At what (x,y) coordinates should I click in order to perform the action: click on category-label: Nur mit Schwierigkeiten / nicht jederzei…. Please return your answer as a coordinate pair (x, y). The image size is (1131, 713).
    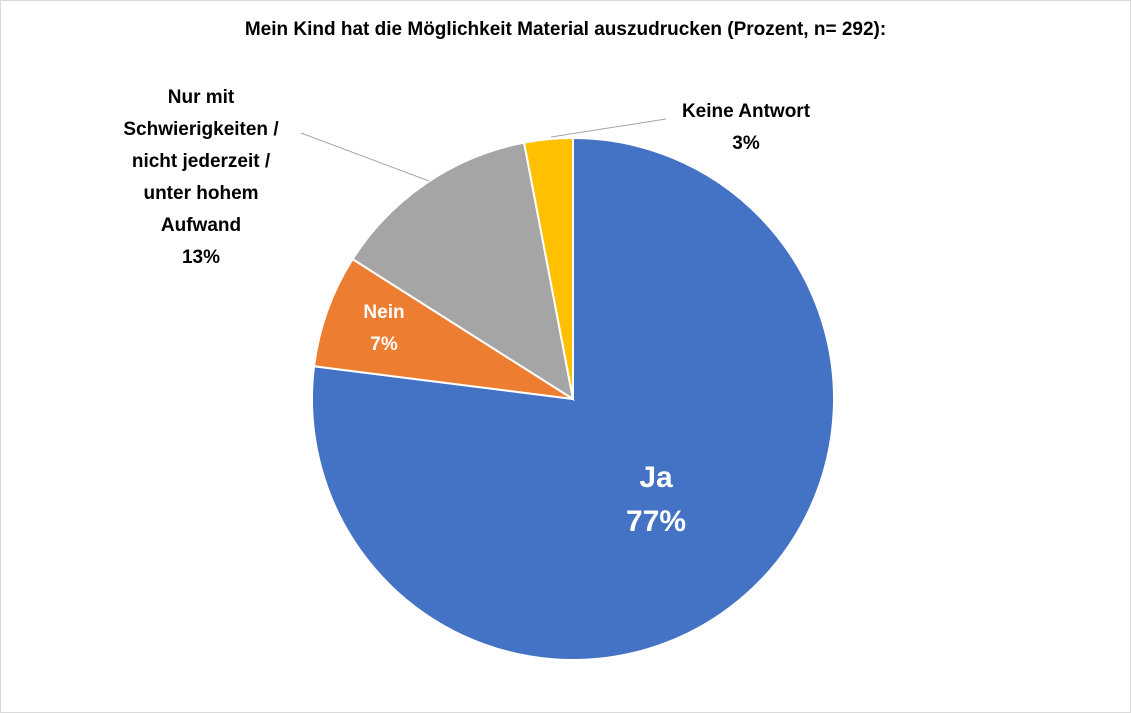
    Looking at the image, I should click on (201, 161).